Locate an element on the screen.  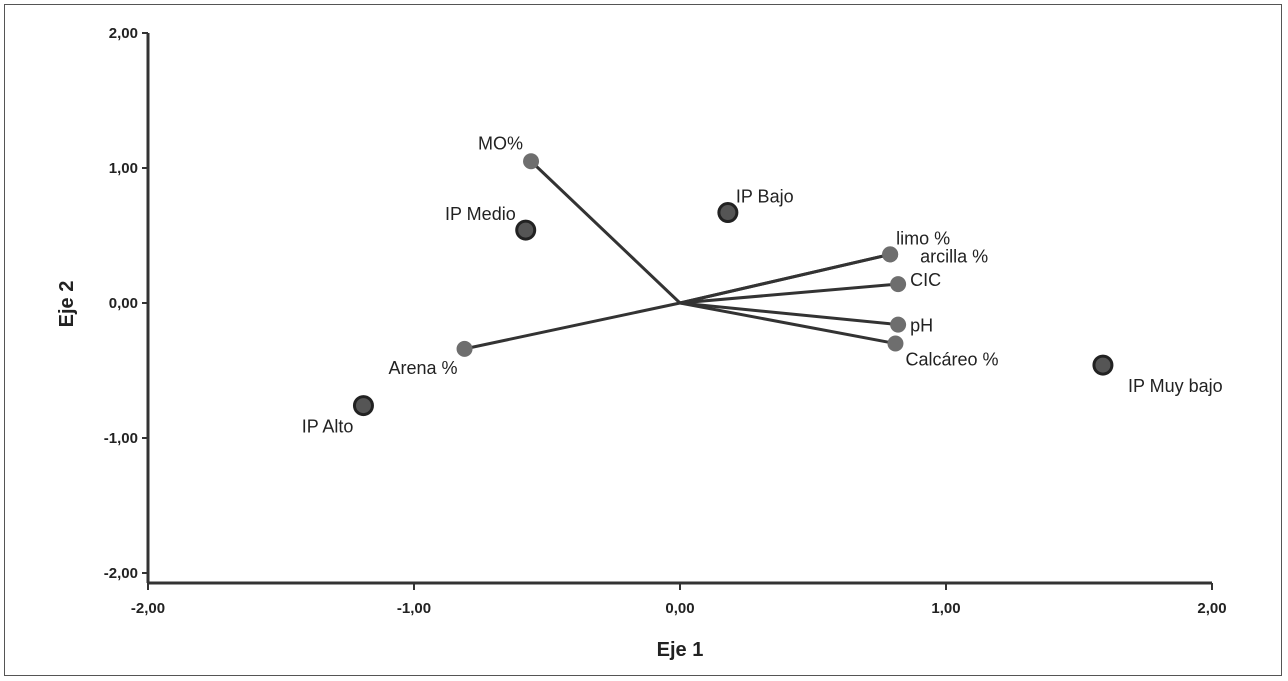
y-tick-label: -2,00 is located at coordinates (121, 573).